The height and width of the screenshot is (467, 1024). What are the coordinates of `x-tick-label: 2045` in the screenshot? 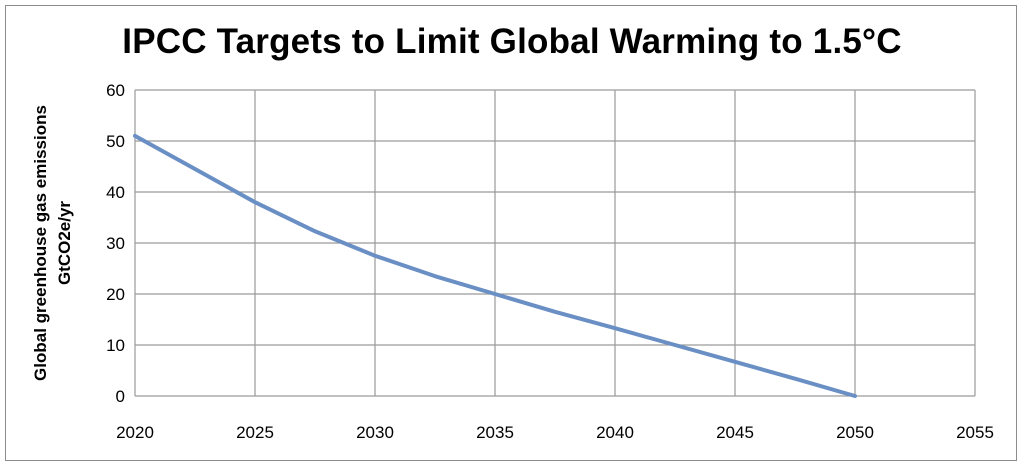 It's located at (735, 432).